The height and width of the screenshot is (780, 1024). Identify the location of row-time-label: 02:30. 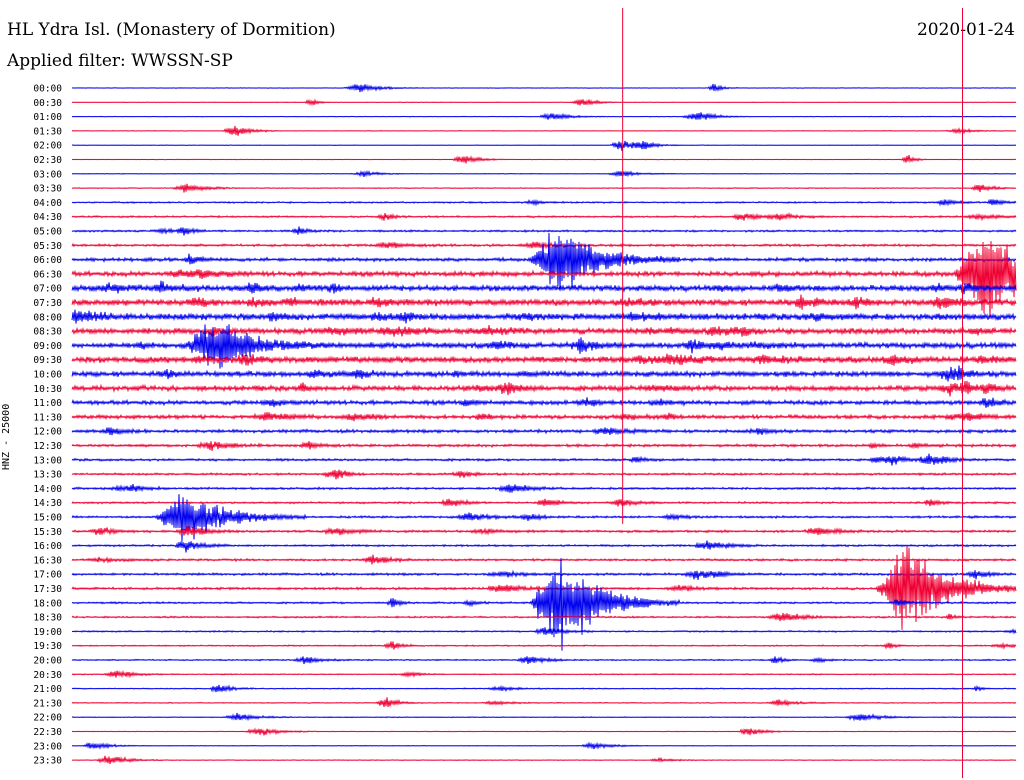
(47, 160).